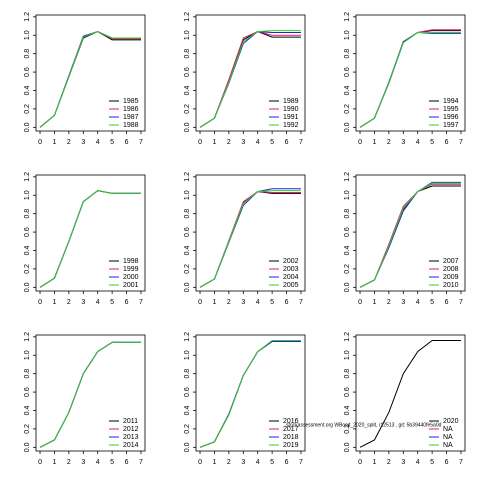 The width and height of the screenshot is (480, 480). Describe the element at coordinates (131, 261) in the screenshot. I see `legend-label: 1998` at that location.